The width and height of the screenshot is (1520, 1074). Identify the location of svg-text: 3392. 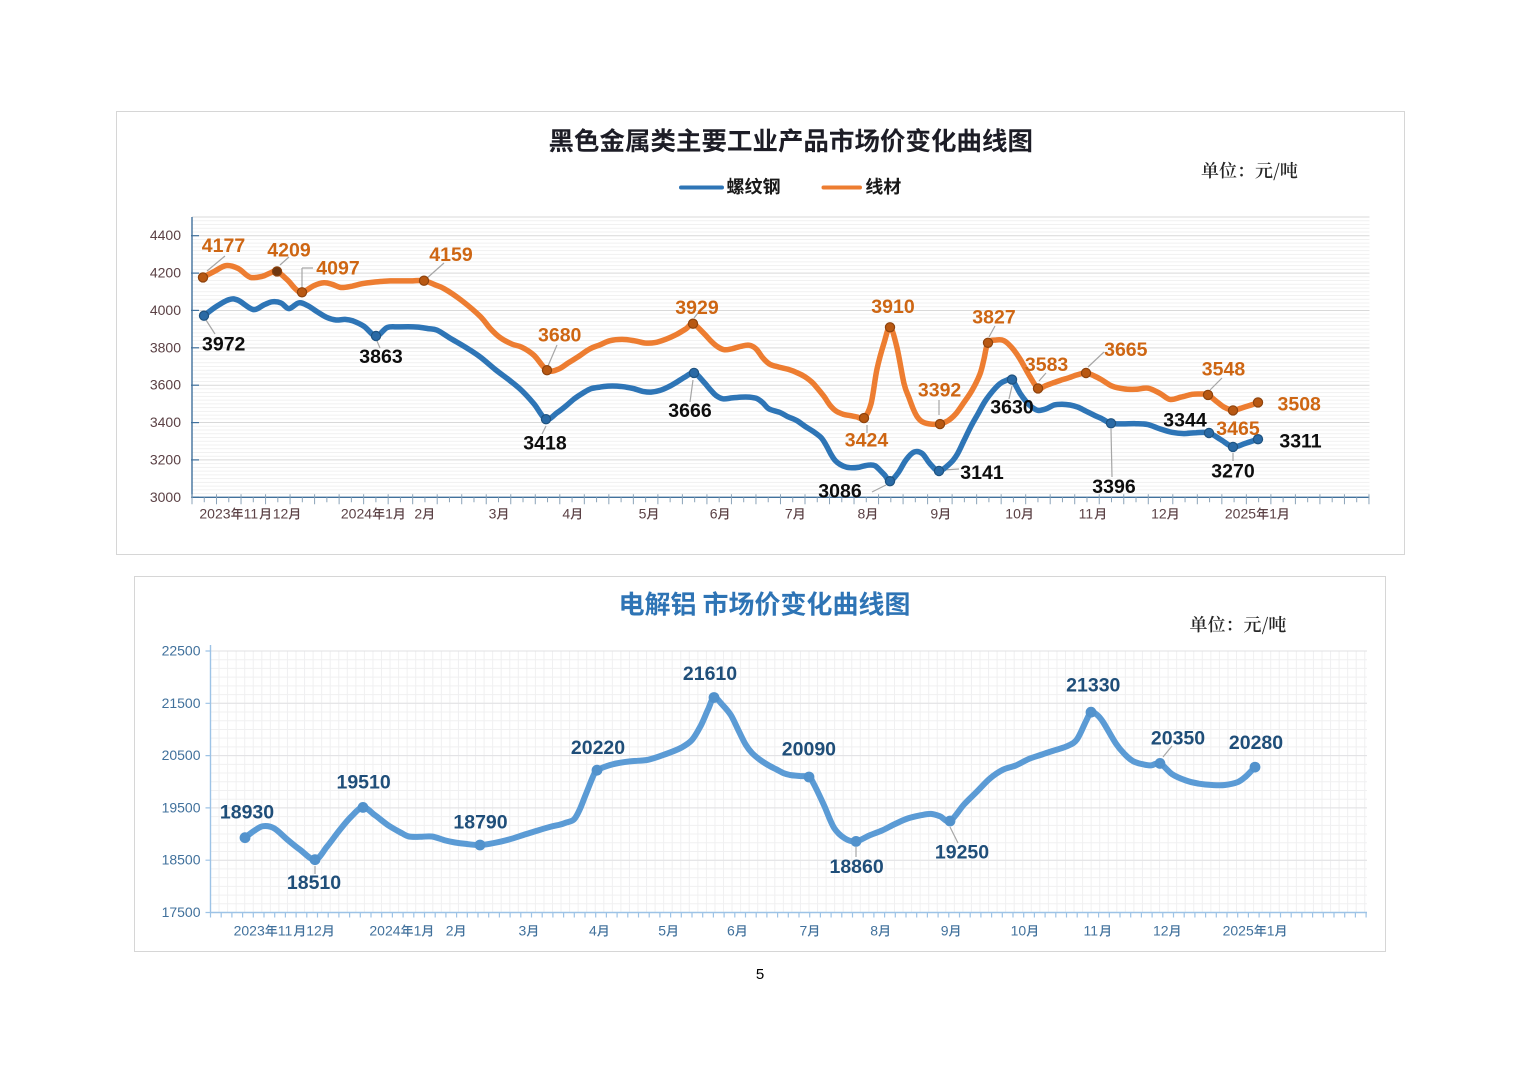
(940, 391).